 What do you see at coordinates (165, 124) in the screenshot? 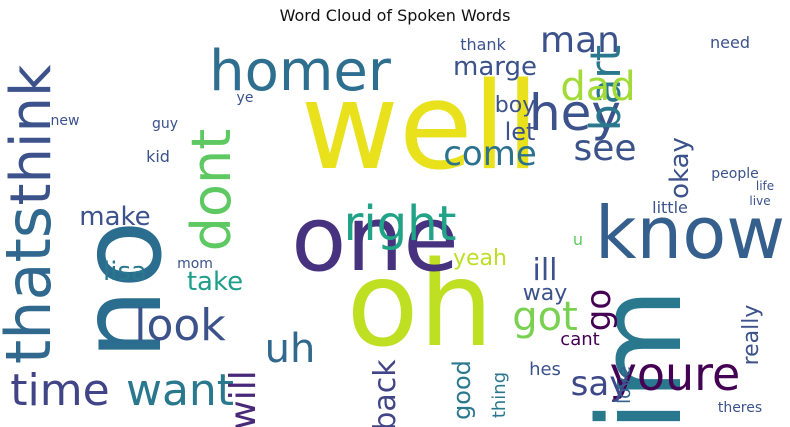
I see `word-guy: guy` at bounding box center [165, 124].